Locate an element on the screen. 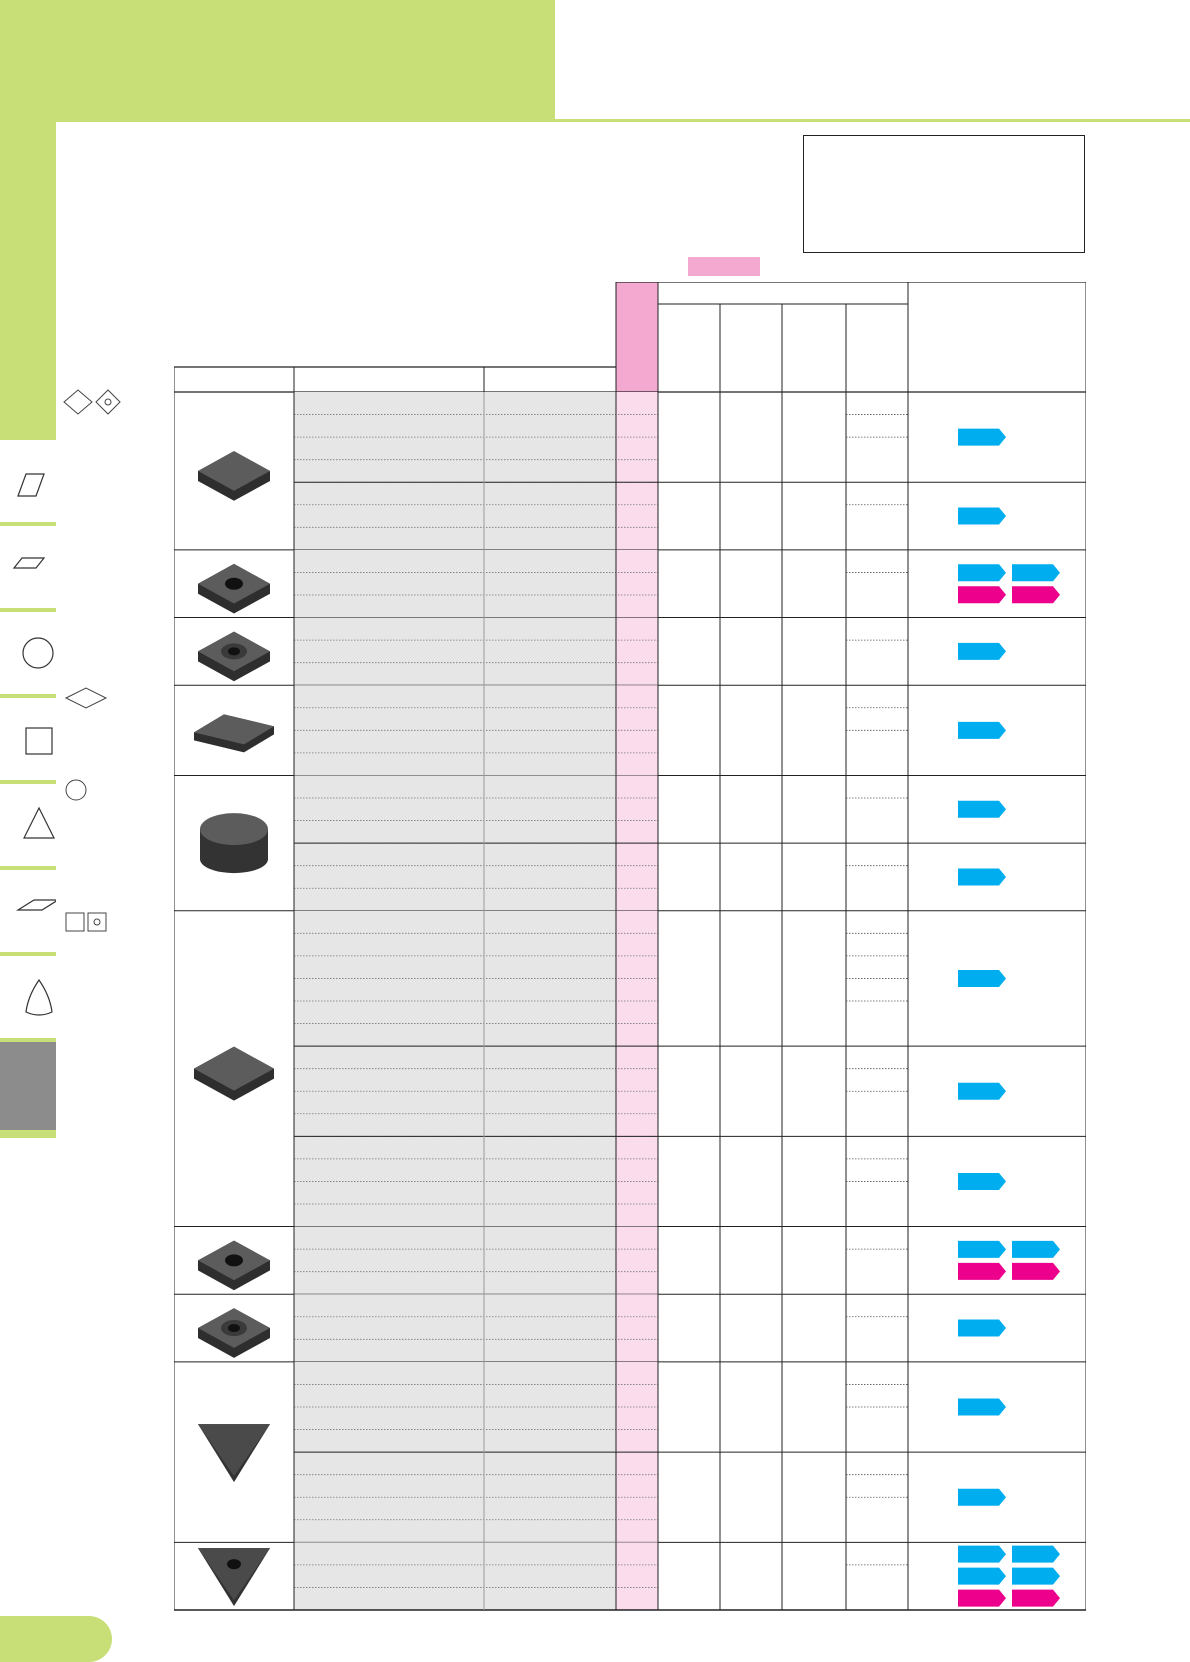 This screenshot has width=1190, height=1662. rhombus-hole-symbol is located at coordinates (108, 402).